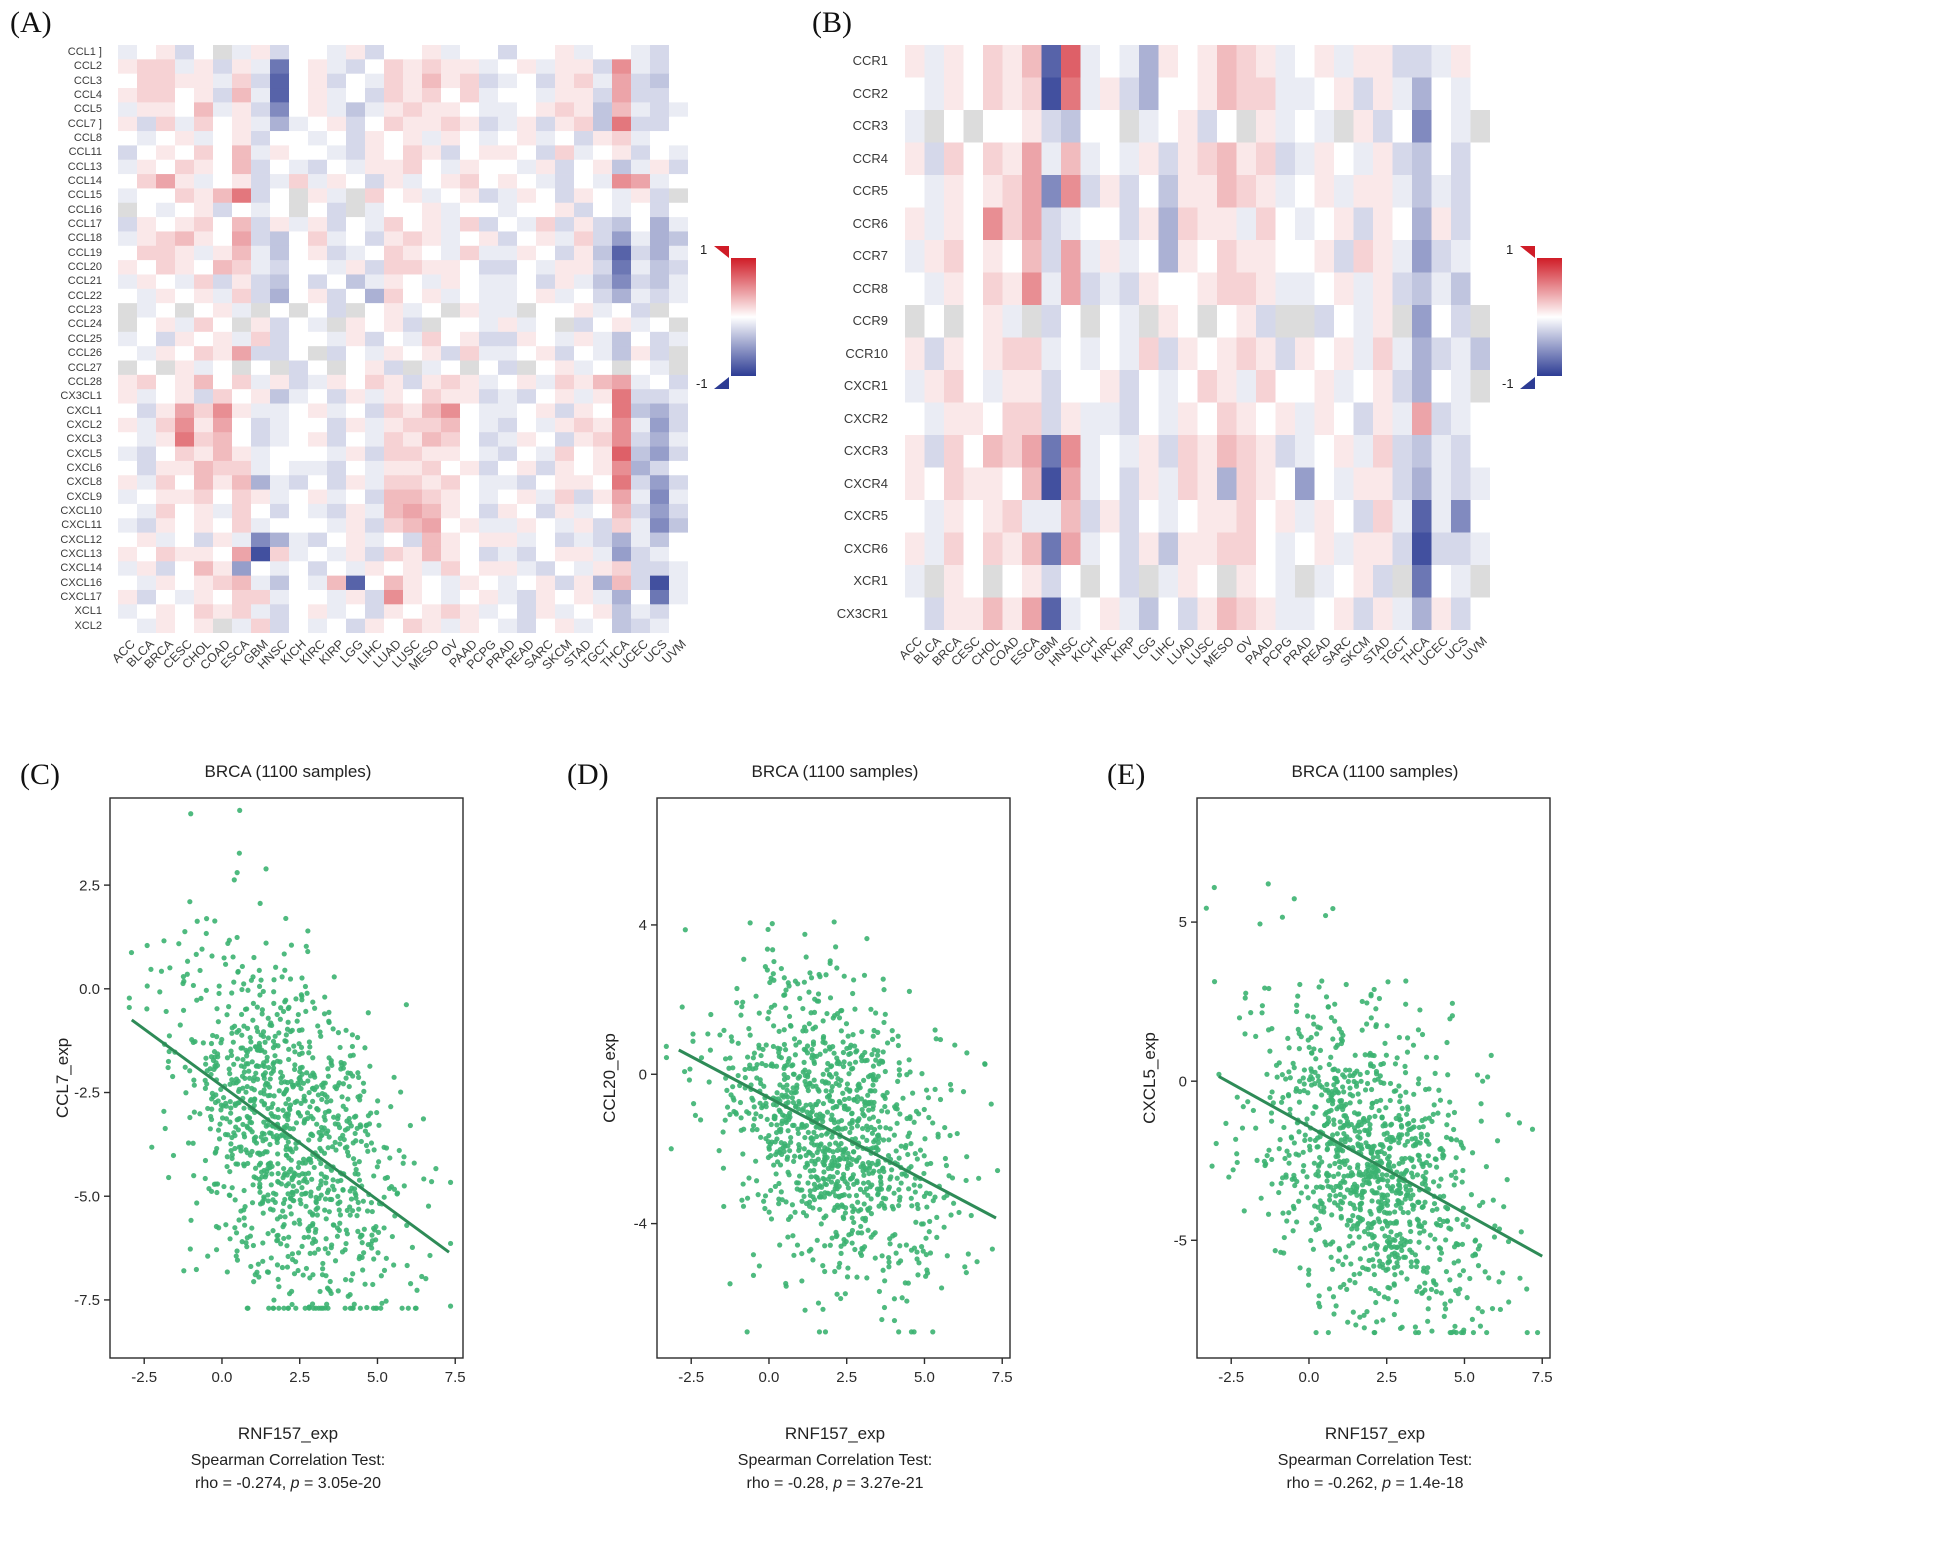 The image size is (1950, 1556). What do you see at coordinates (870, 580) in the screenshot?
I see `row-label: XCR1` at bounding box center [870, 580].